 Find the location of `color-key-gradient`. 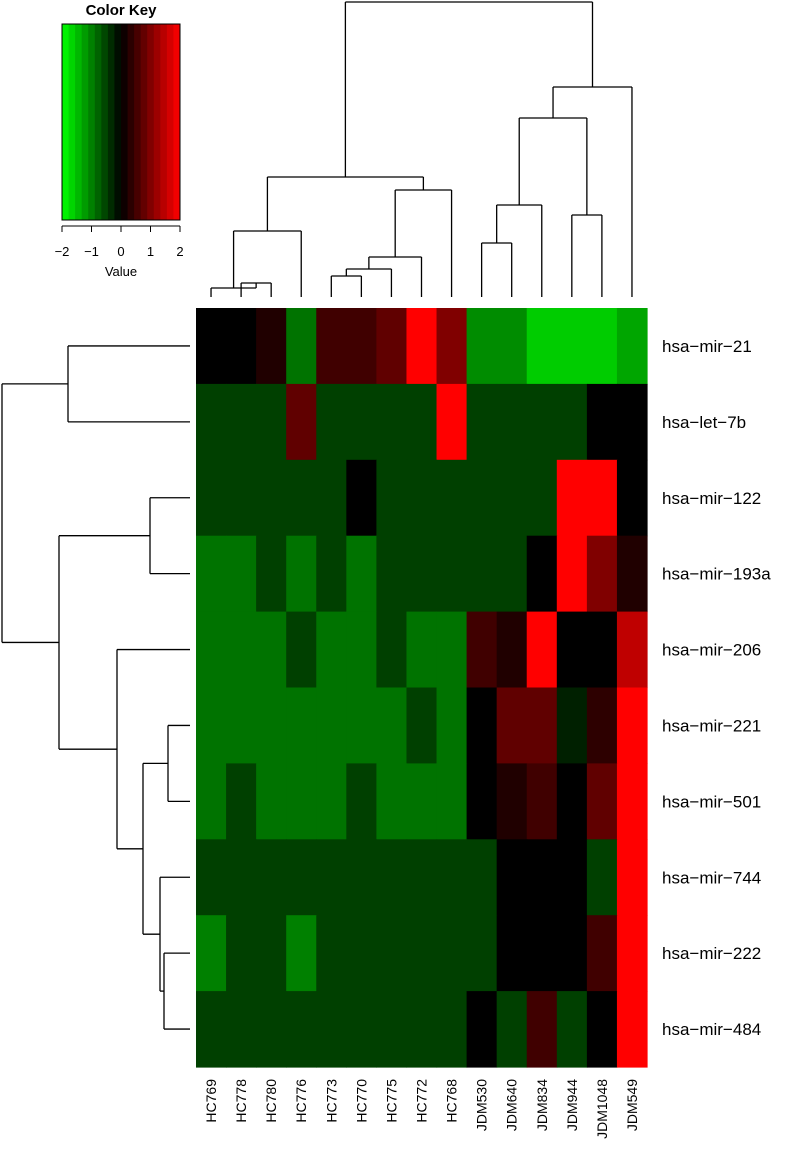

color-key-gradient is located at coordinates (121, 122).